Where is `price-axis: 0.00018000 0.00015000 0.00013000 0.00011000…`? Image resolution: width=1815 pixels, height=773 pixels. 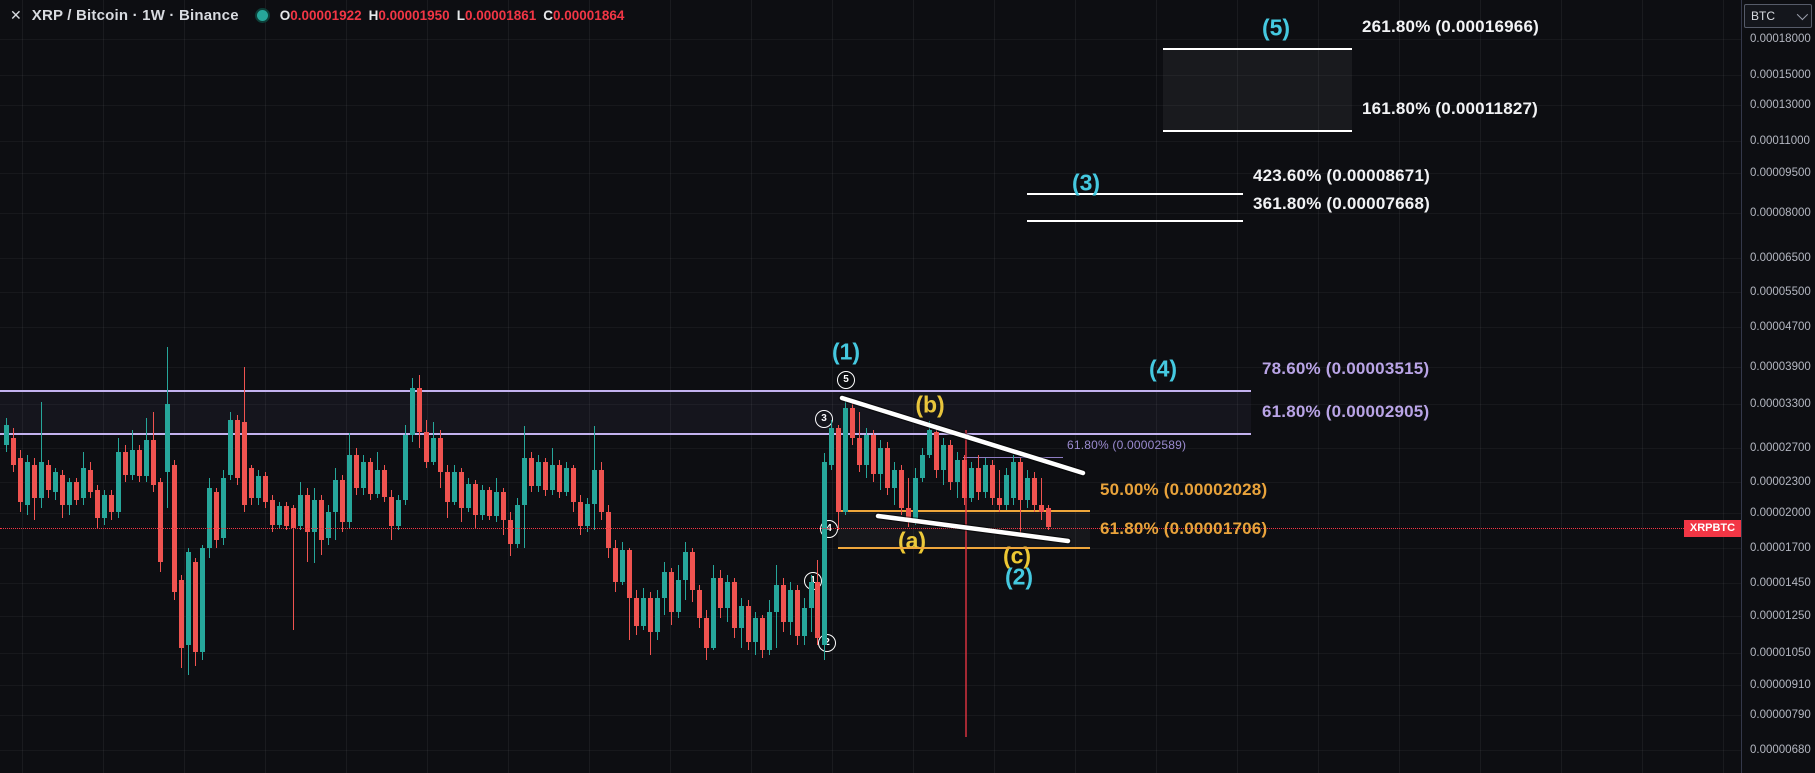
price-axis: 0.00018000 0.00015000 0.00013000 0.00011000… is located at coordinates (1778, 386).